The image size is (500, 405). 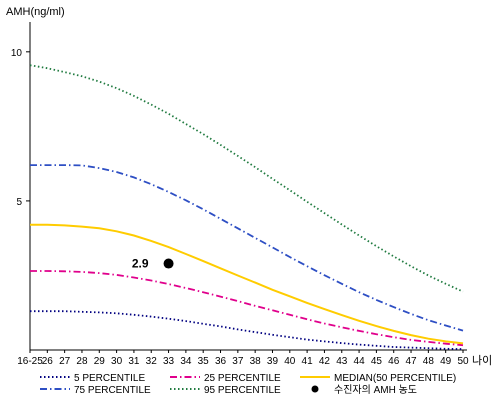 What do you see at coordinates (109, 378) in the screenshot?
I see `legend-label: 5 PERCENTILE` at bounding box center [109, 378].